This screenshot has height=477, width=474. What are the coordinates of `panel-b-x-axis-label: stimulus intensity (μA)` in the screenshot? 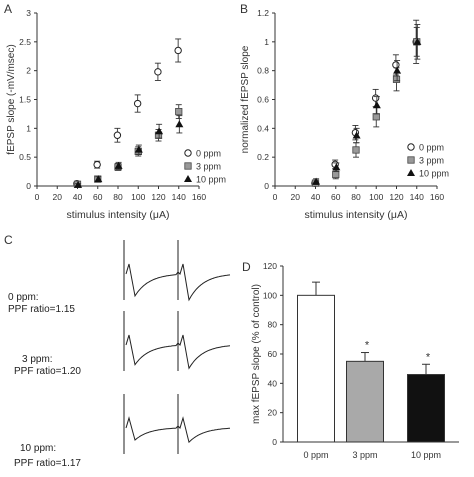 It's located at (356, 215).